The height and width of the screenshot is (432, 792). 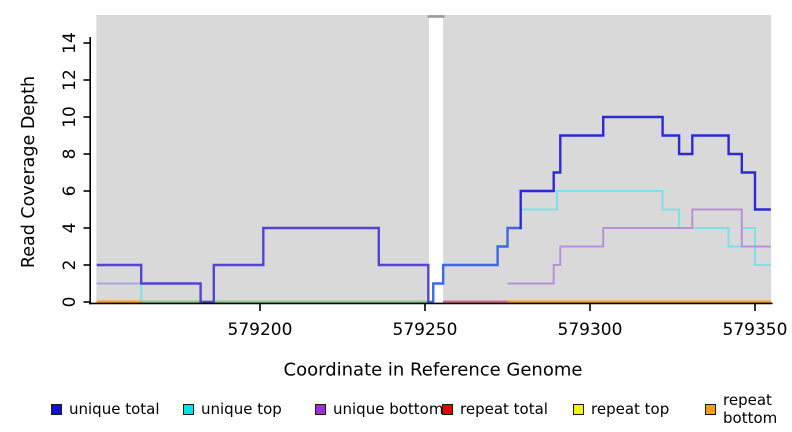 What do you see at coordinates (241, 409) in the screenshot?
I see `legend-label: unique top` at bounding box center [241, 409].